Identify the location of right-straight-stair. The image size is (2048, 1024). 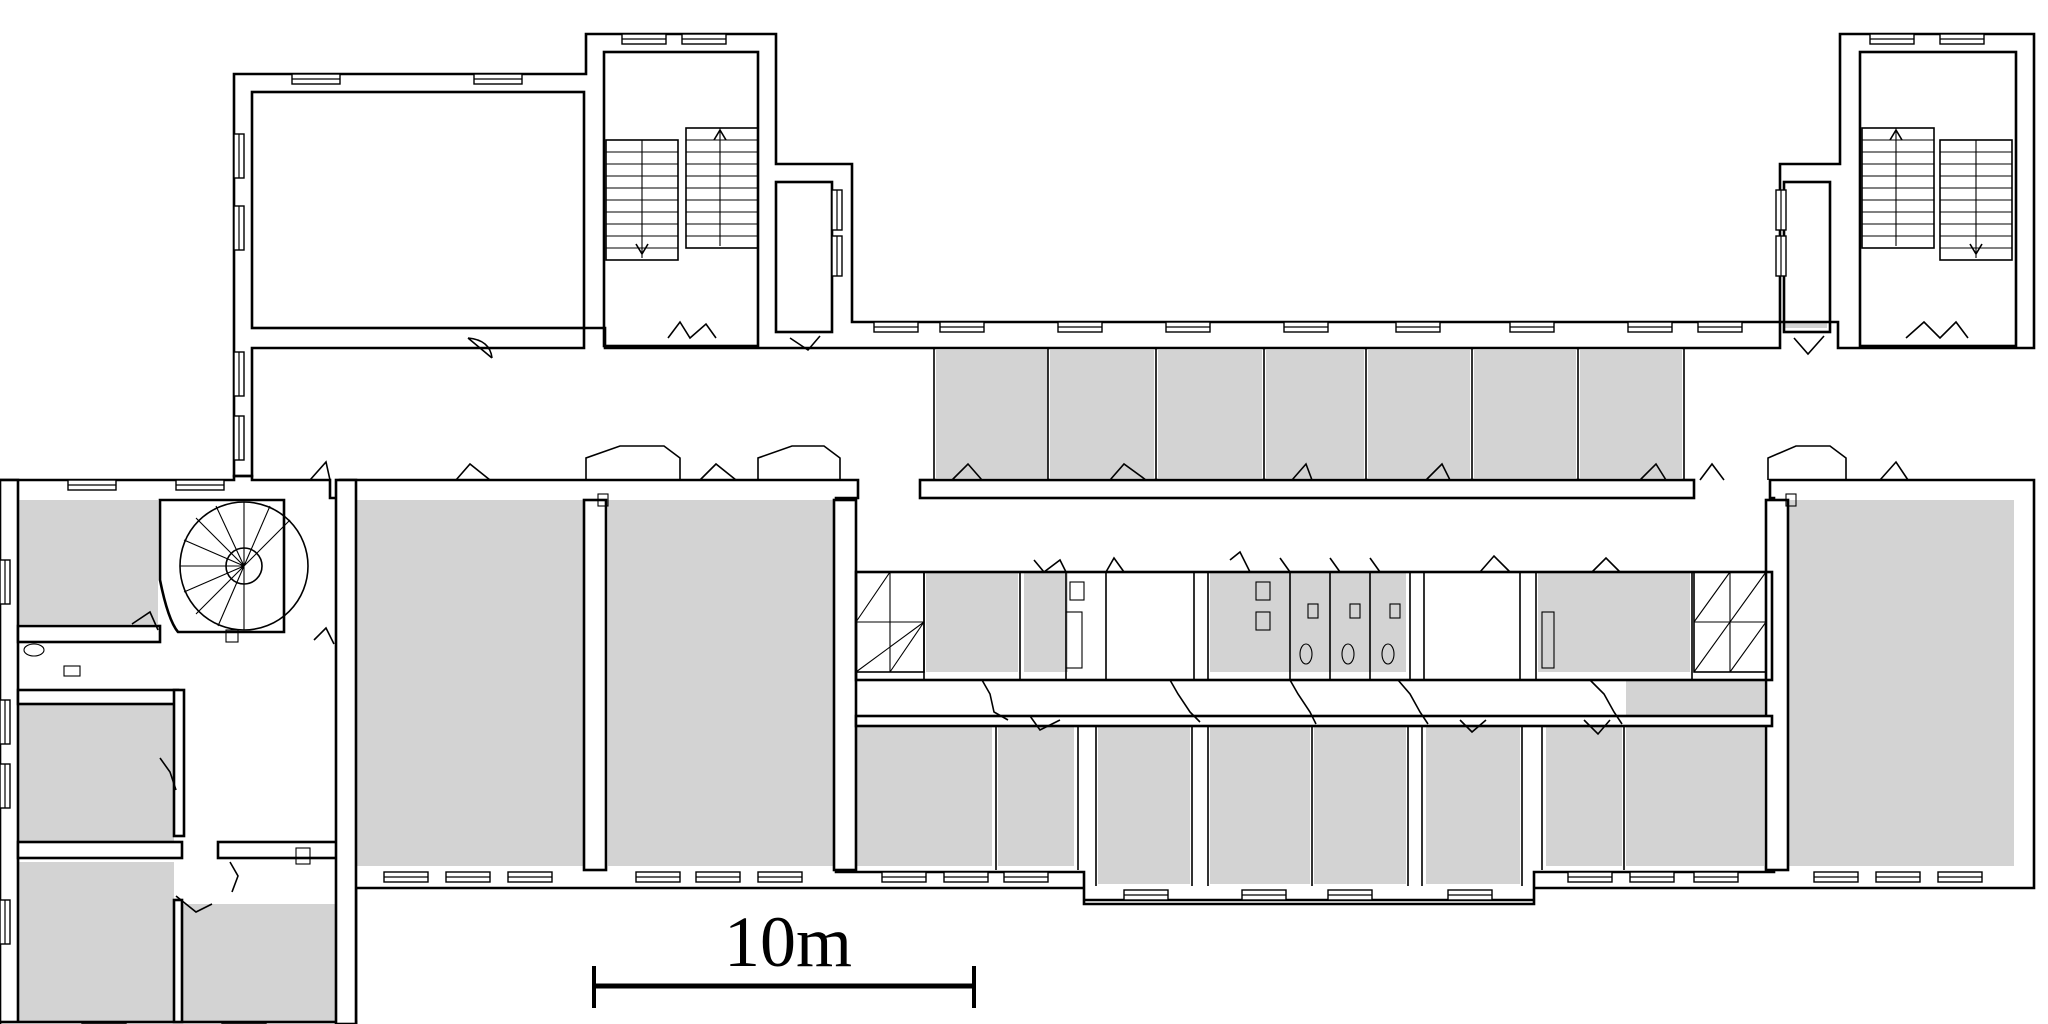
(1937, 194).